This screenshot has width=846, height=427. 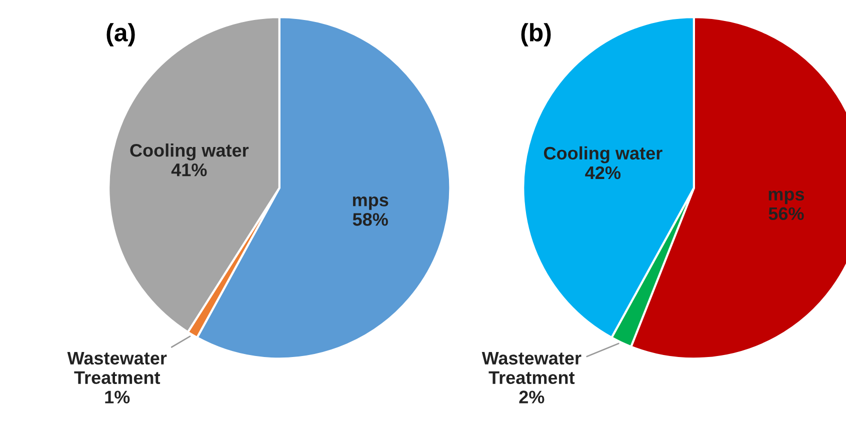 What do you see at coordinates (370, 219) in the screenshot?
I see `data-label: 58%` at bounding box center [370, 219].